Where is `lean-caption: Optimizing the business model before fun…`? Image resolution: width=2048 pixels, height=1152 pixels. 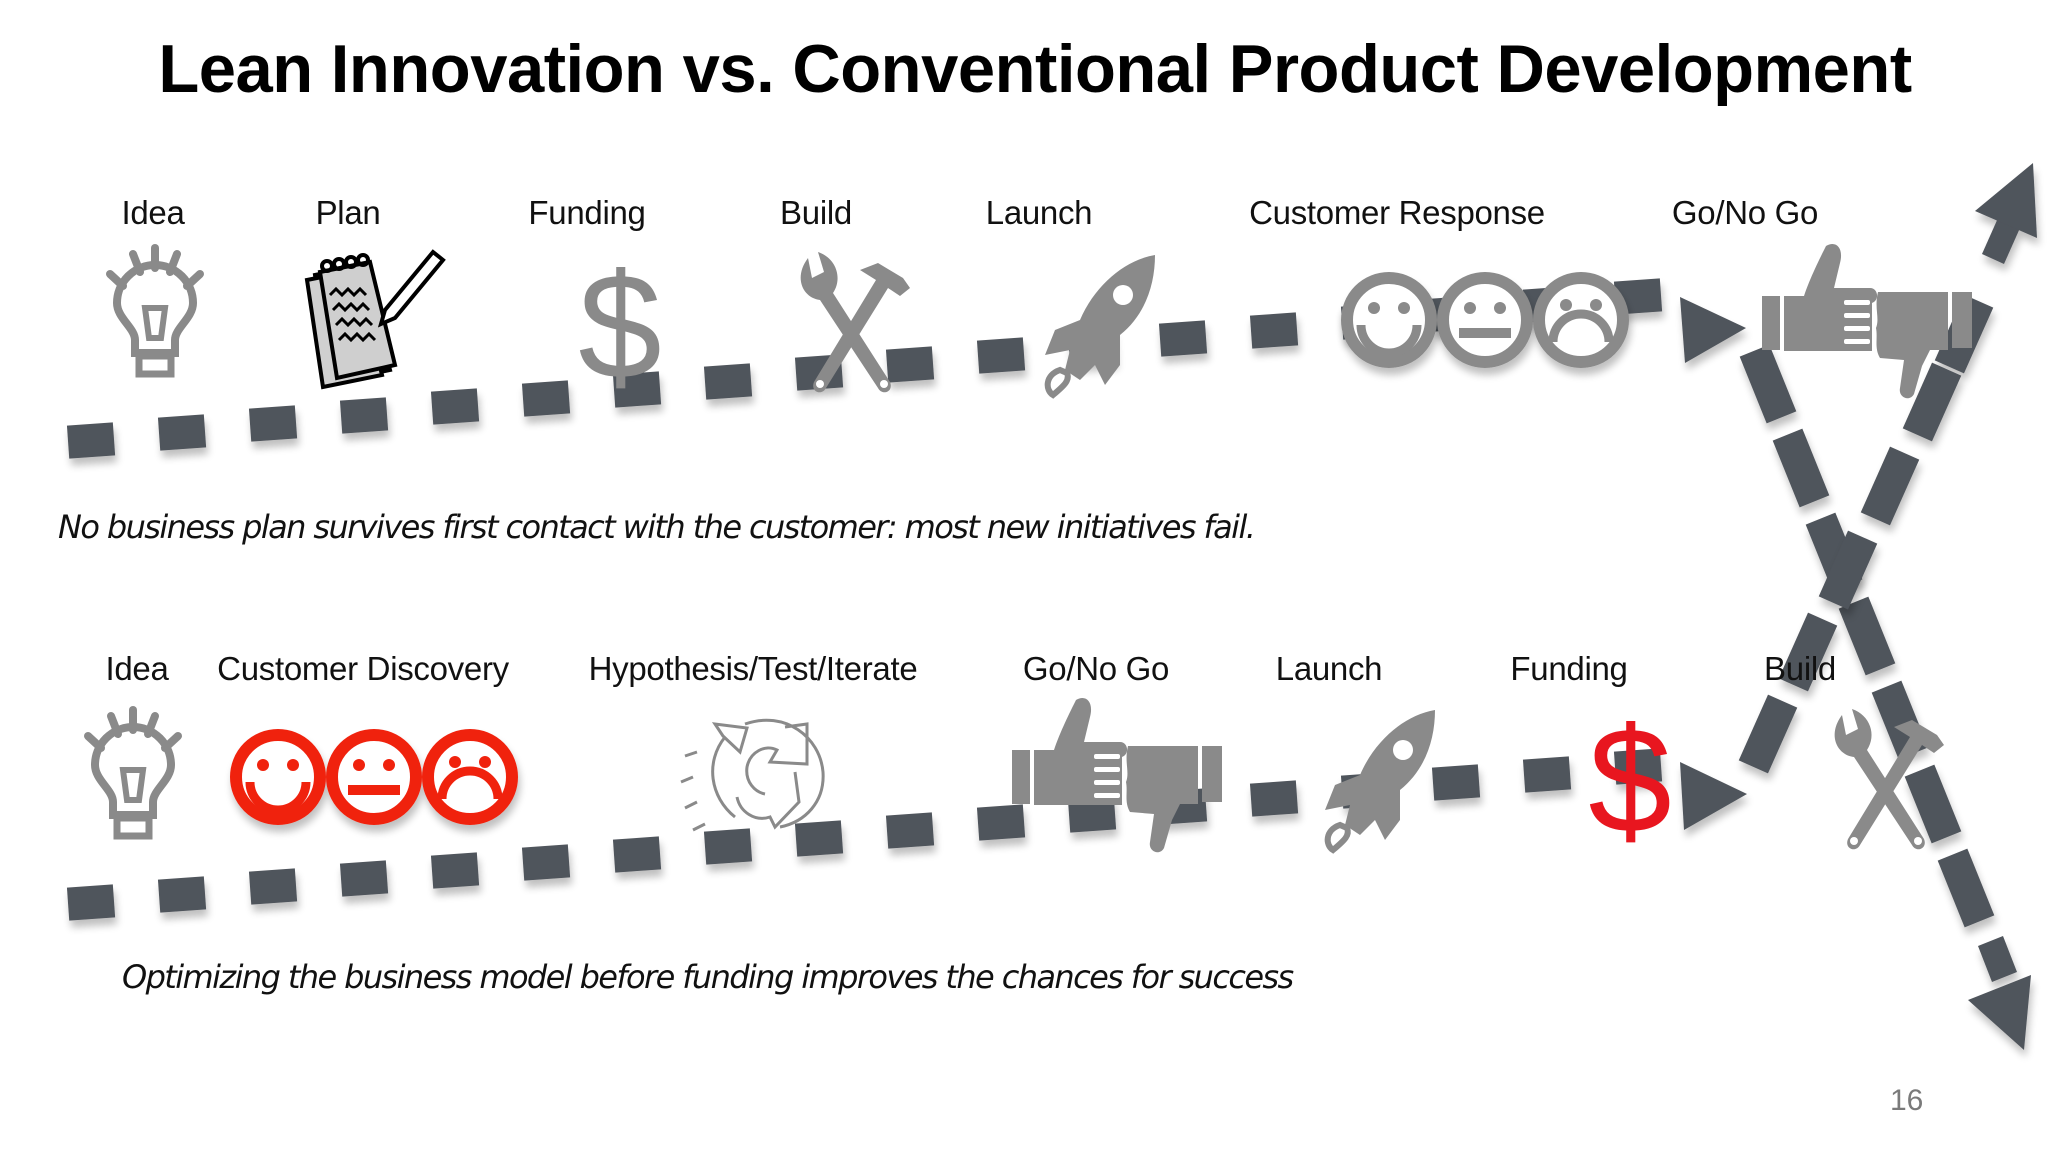
lean-caption: Optimizing the business model before fun… is located at coordinates (708, 977).